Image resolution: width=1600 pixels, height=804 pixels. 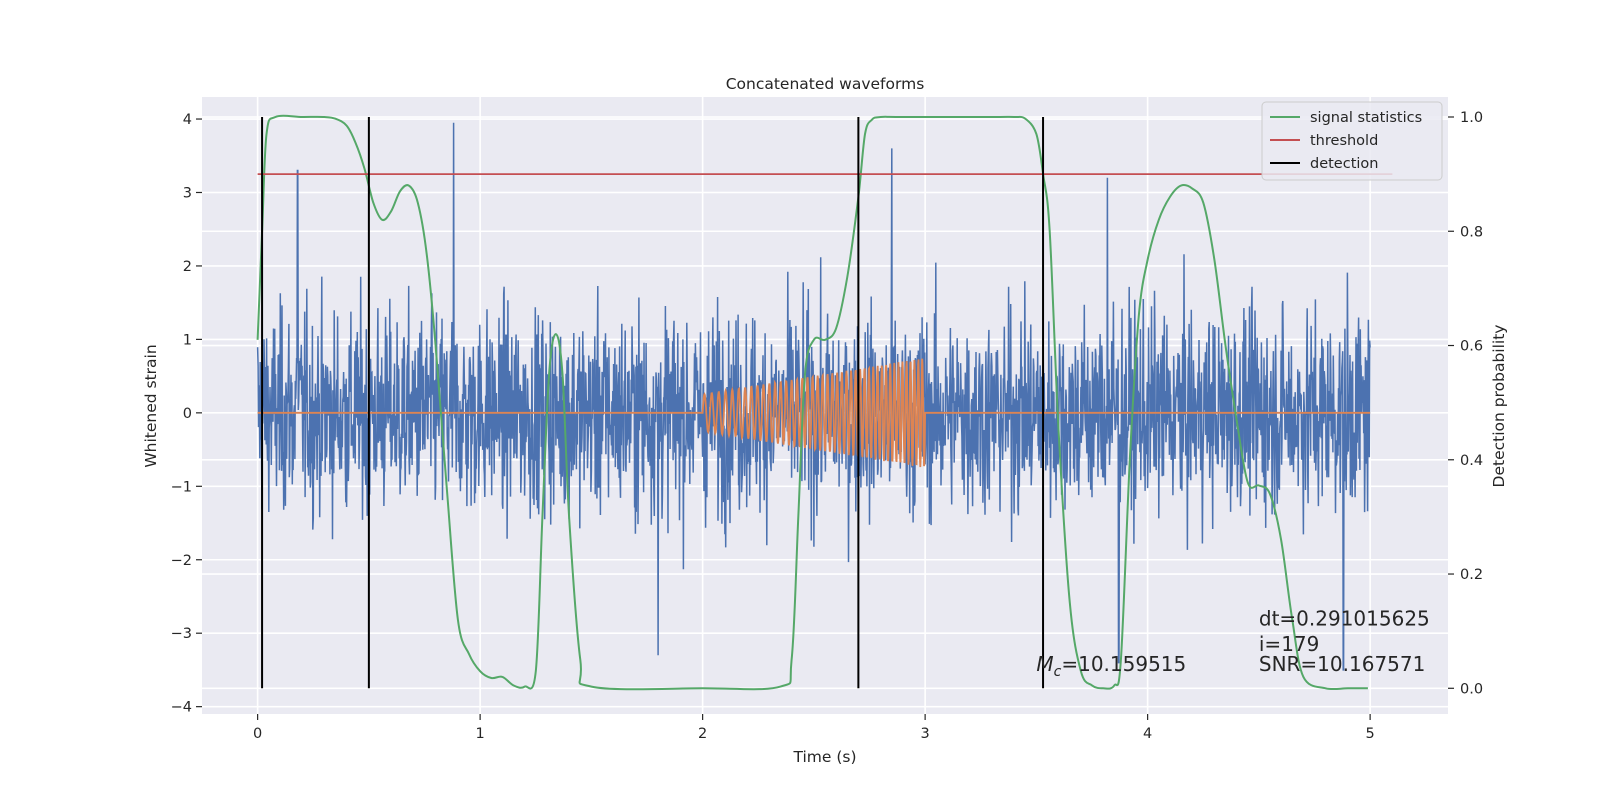 I want to click on y-left-tick-label: −3, so click(x=181, y=634).